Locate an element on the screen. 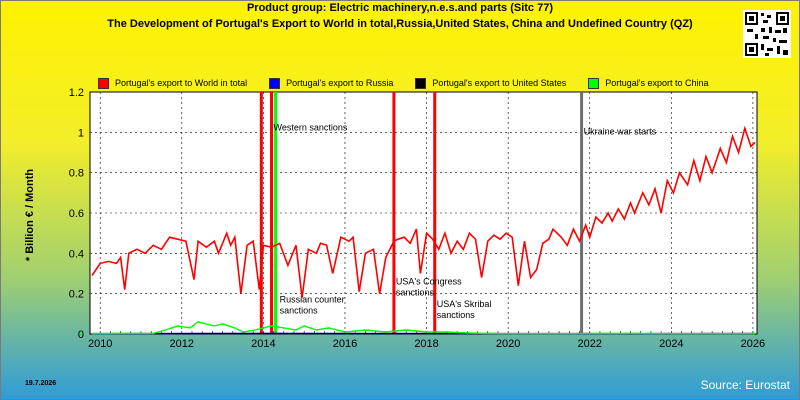 This screenshot has height=400, width=800. x-tick-label: 2024 is located at coordinates (671, 344).